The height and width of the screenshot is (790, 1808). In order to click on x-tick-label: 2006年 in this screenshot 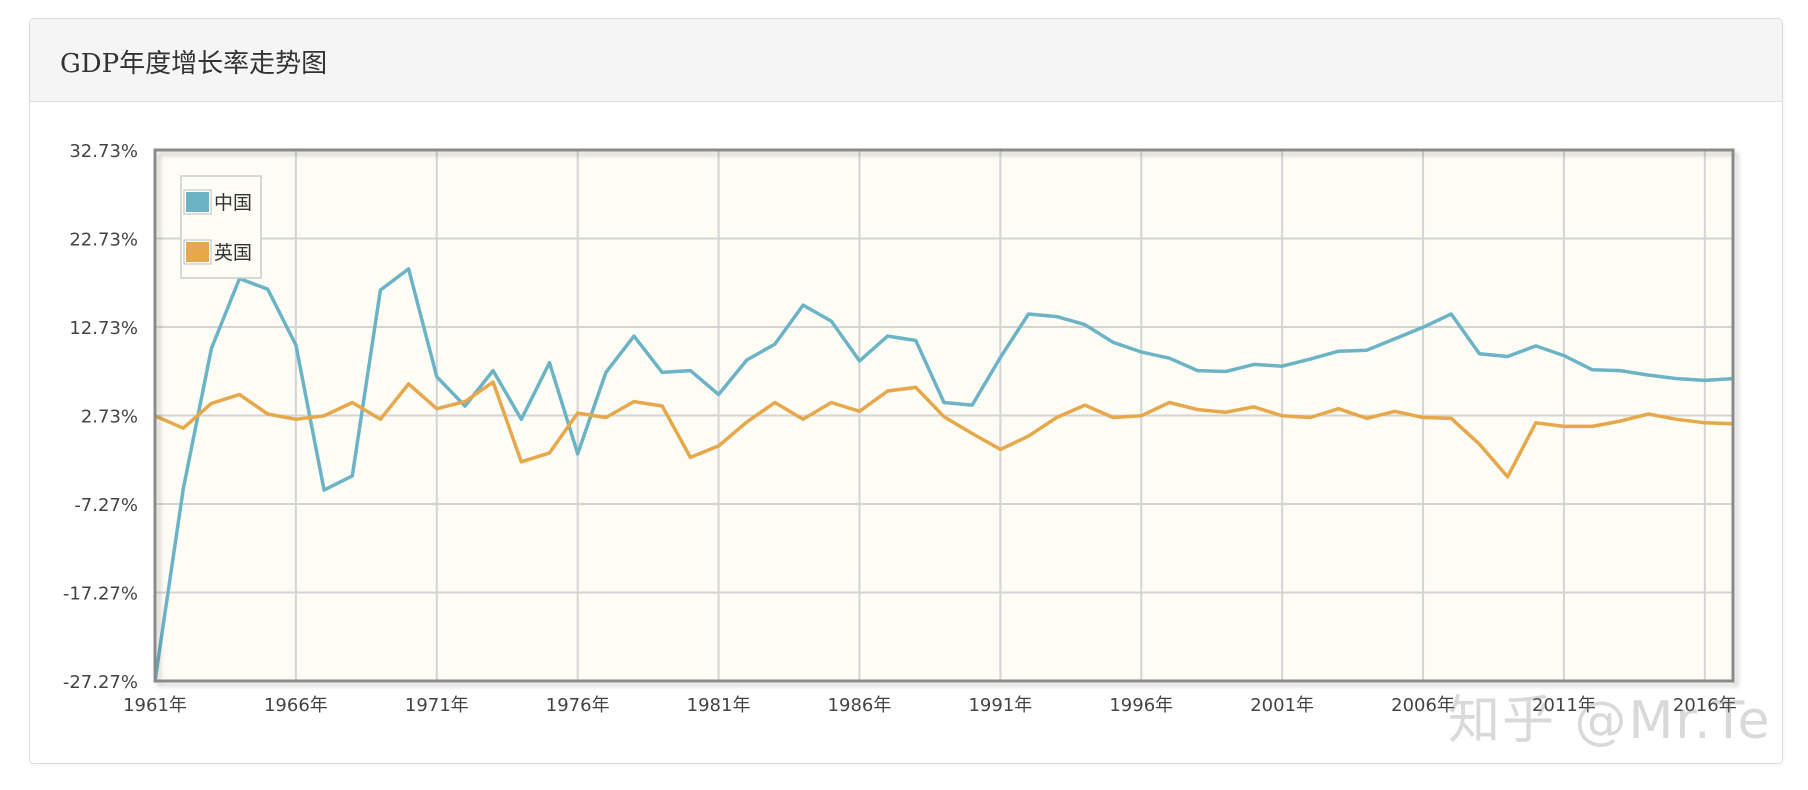, I will do `click(1423, 705)`.